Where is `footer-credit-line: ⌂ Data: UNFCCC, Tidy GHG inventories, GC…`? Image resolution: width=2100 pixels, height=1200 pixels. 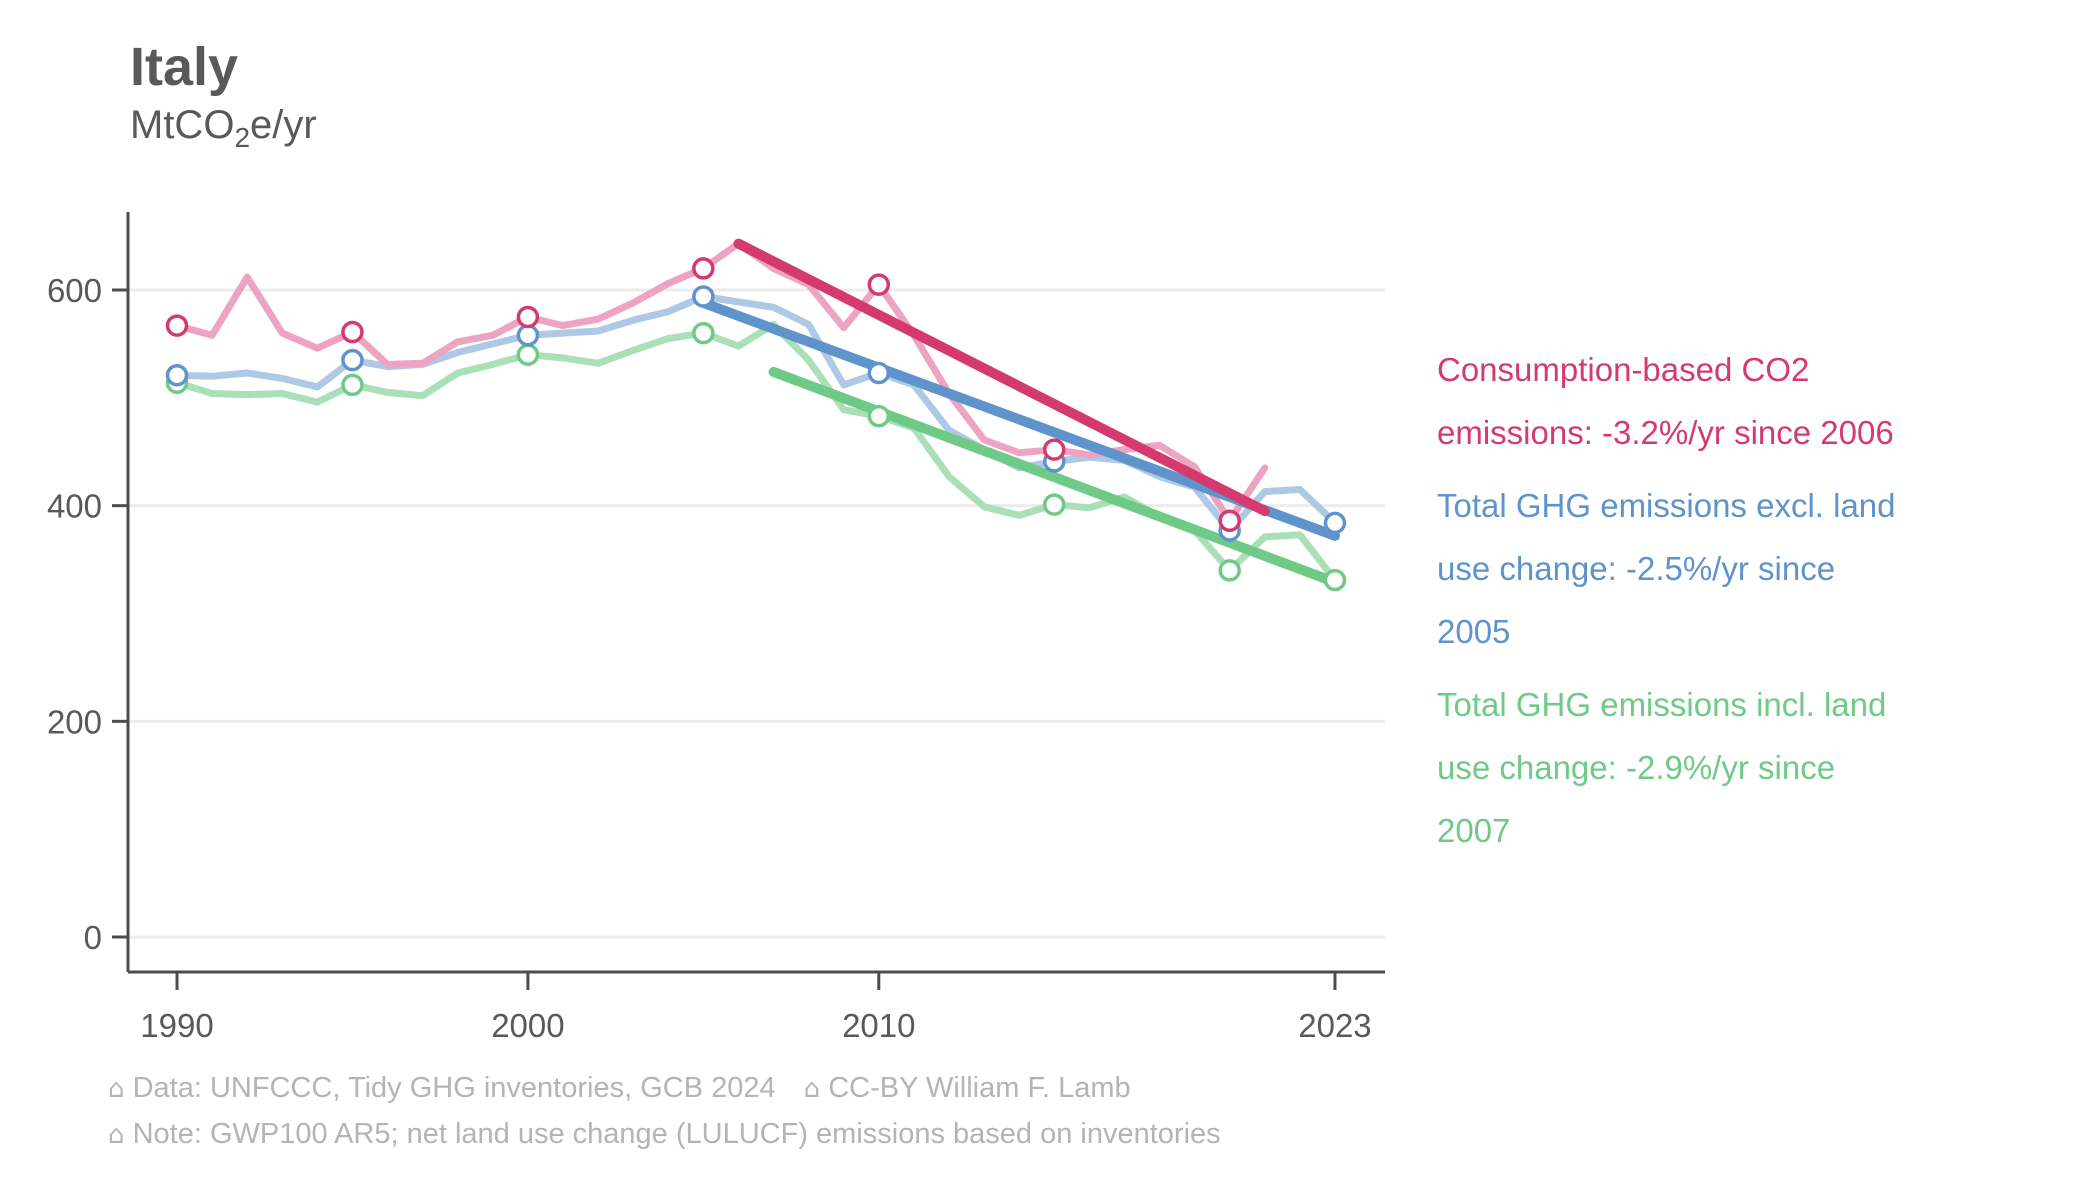 footer-credit-line: ⌂ Data: UNFCCC, Tidy GHG inventories, GC… is located at coordinates (664, 1089).